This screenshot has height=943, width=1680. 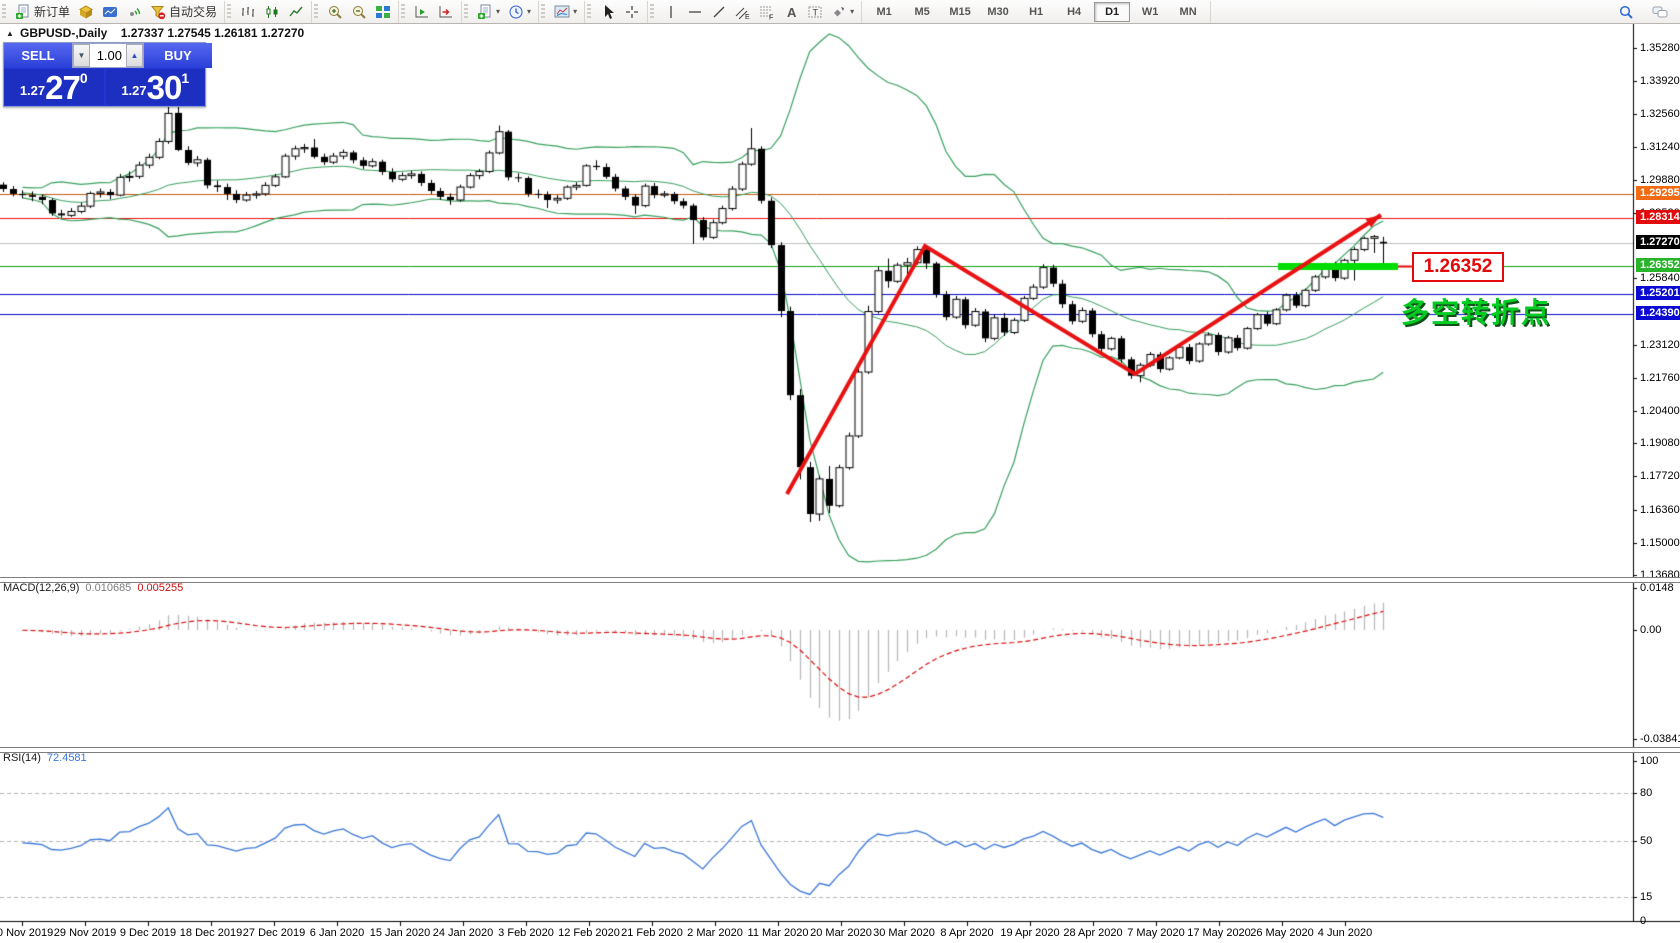 I want to click on auto-trading-button: 自动交易, so click(x=183, y=12).